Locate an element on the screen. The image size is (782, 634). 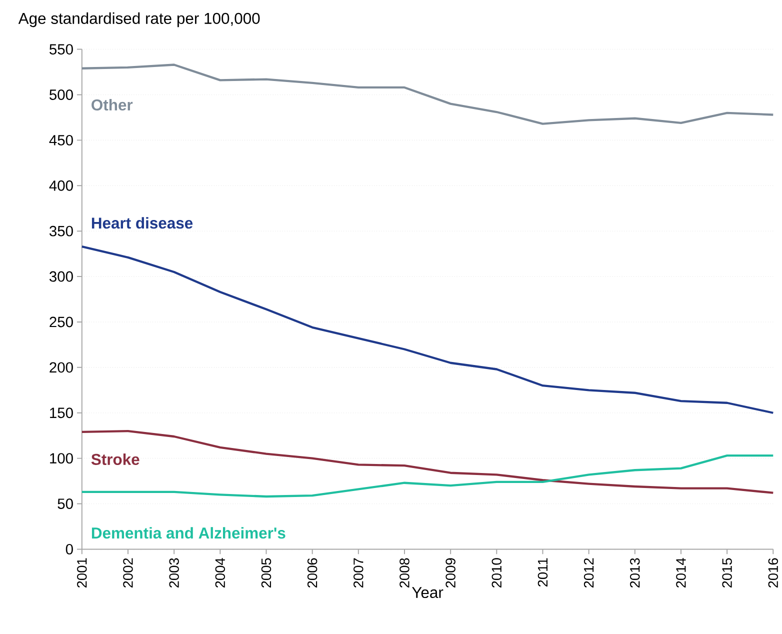
x-tick-label: 2002 is located at coordinates (128, 573).